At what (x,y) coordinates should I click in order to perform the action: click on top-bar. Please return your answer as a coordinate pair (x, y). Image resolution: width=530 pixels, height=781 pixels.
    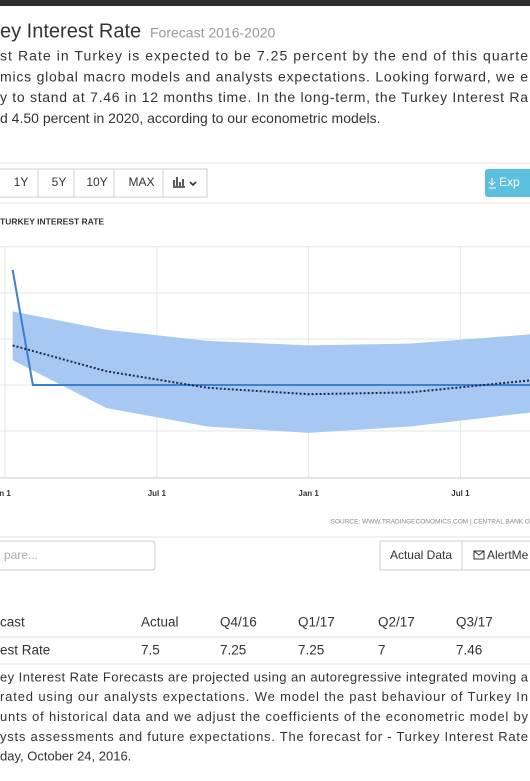
    Looking at the image, I should click on (265, 3).